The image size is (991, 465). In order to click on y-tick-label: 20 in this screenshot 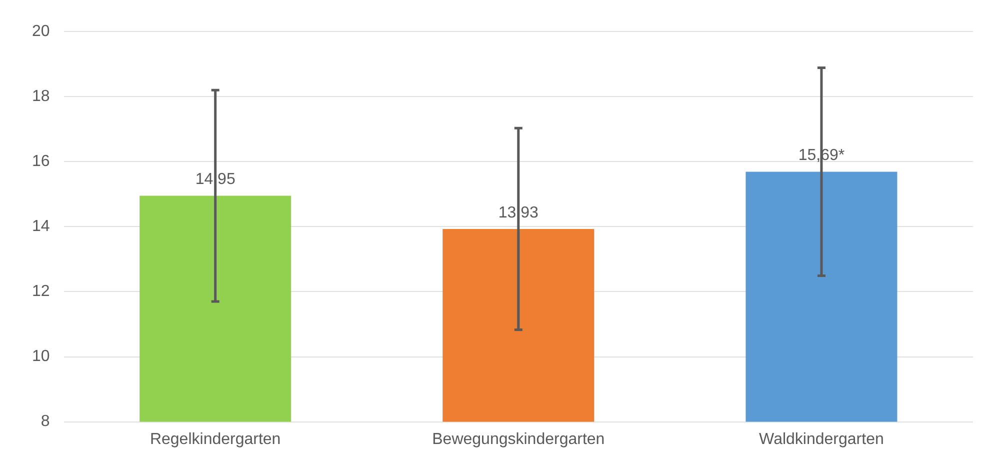, I will do `click(41, 31)`.